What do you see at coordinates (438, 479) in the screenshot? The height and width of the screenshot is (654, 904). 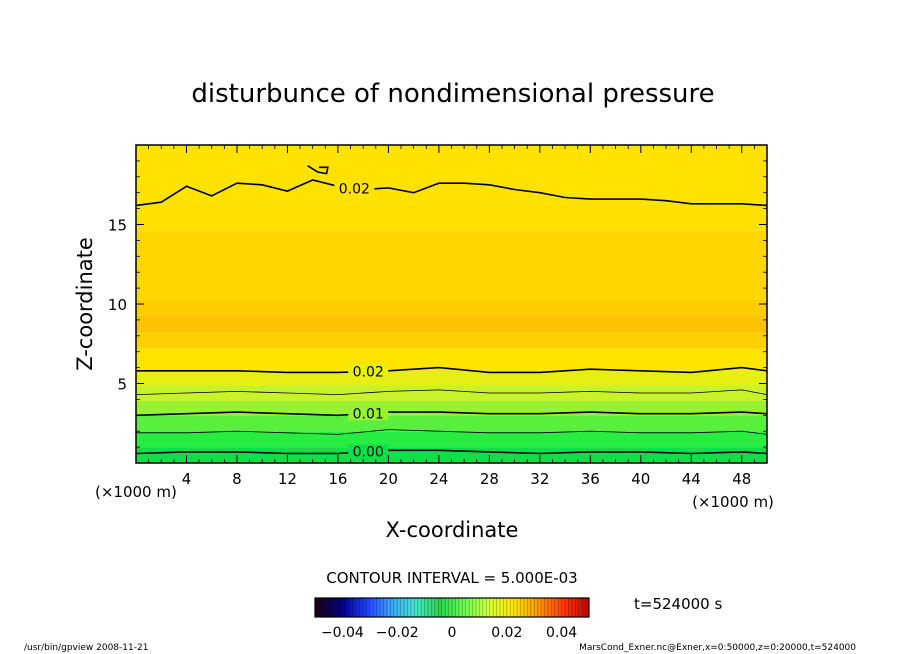 I see `x-tick-label-5: 24` at bounding box center [438, 479].